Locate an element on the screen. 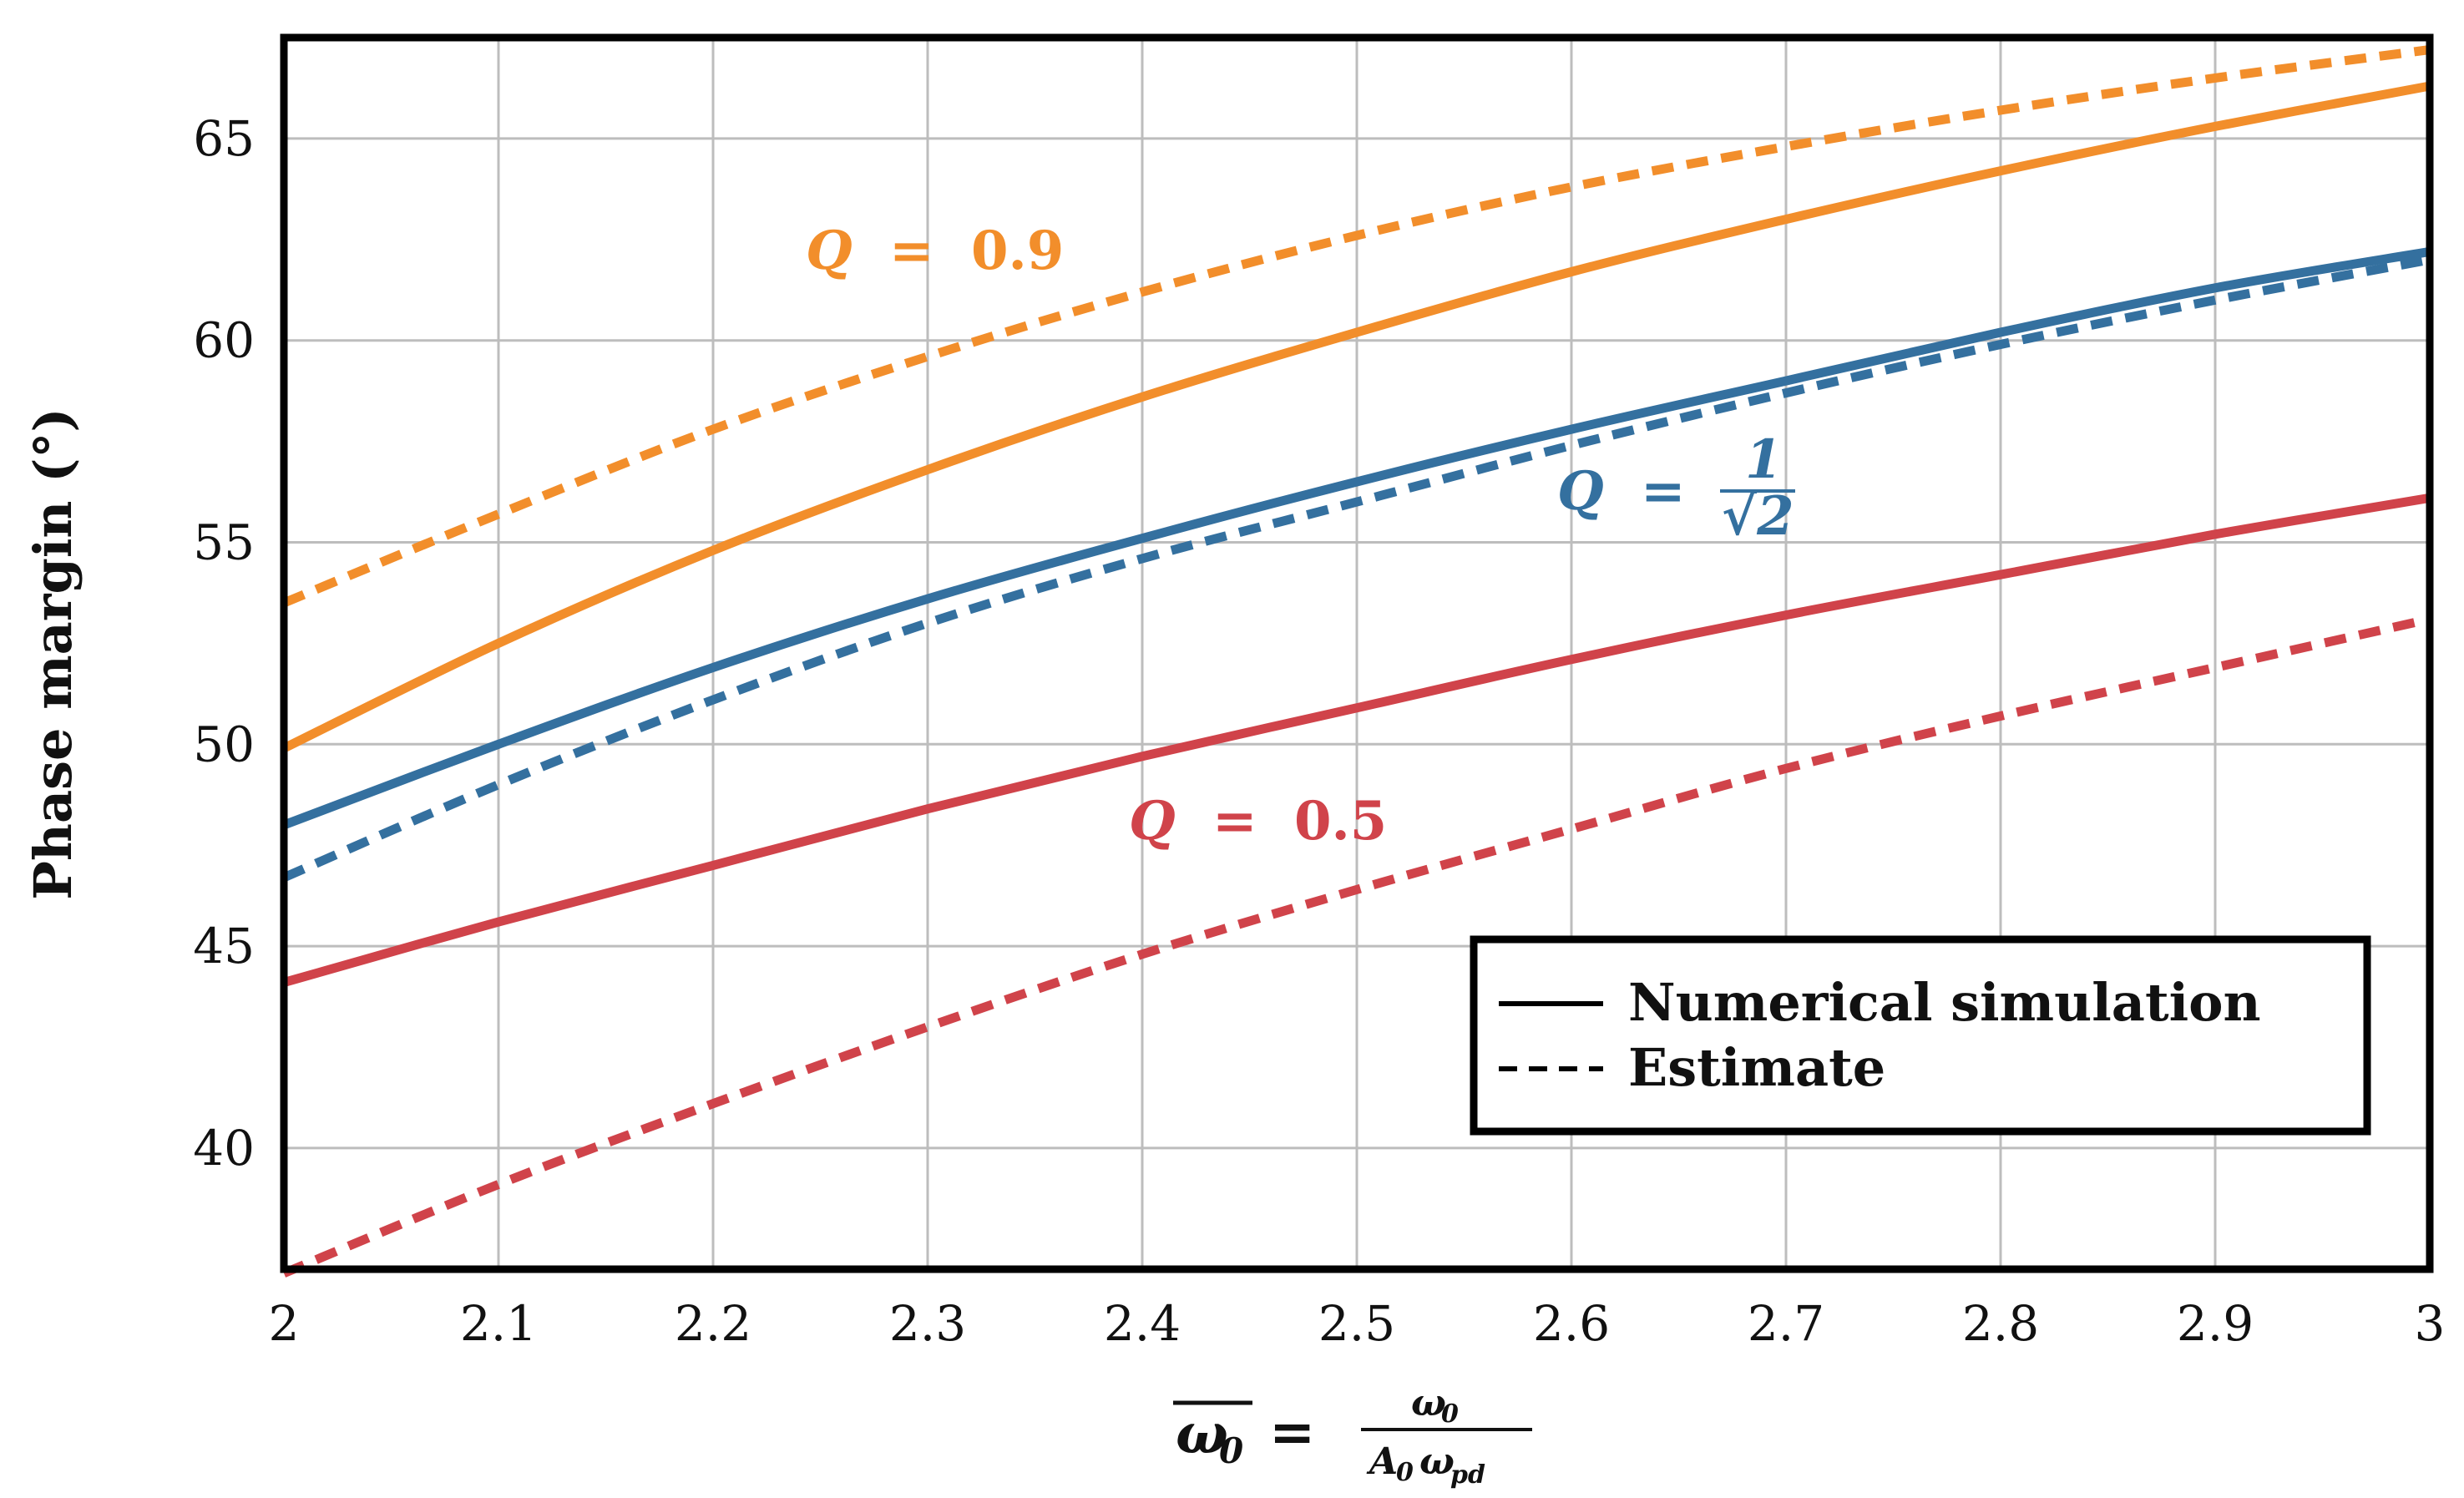 Image resolution: width=2464 pixels, height=1498 pixels. legend: Numerical simulation Estimate is located at coordinates (1921, 1035).